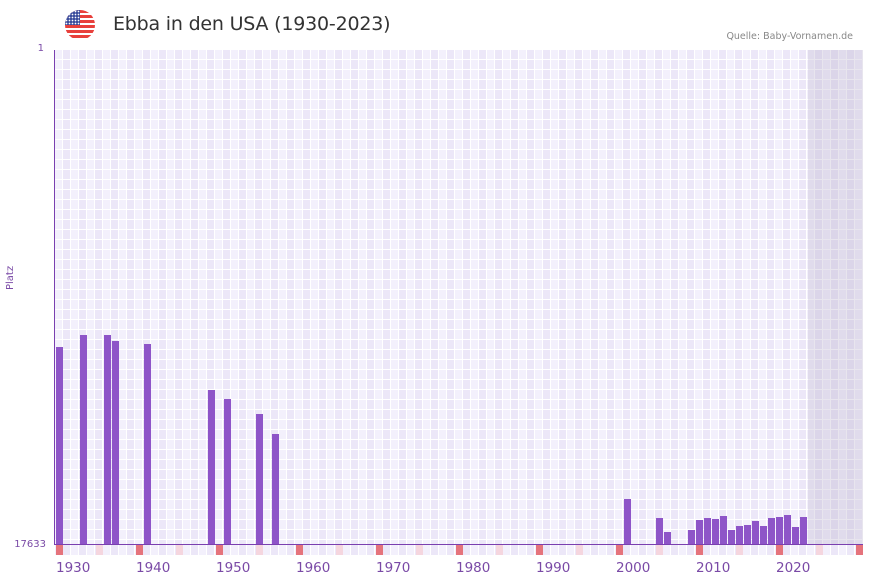 The height and width of the screenshot is (587, 873). Describe the element at coordinates (699, 532) in the screenshot. I see `bar-2010` at that location.